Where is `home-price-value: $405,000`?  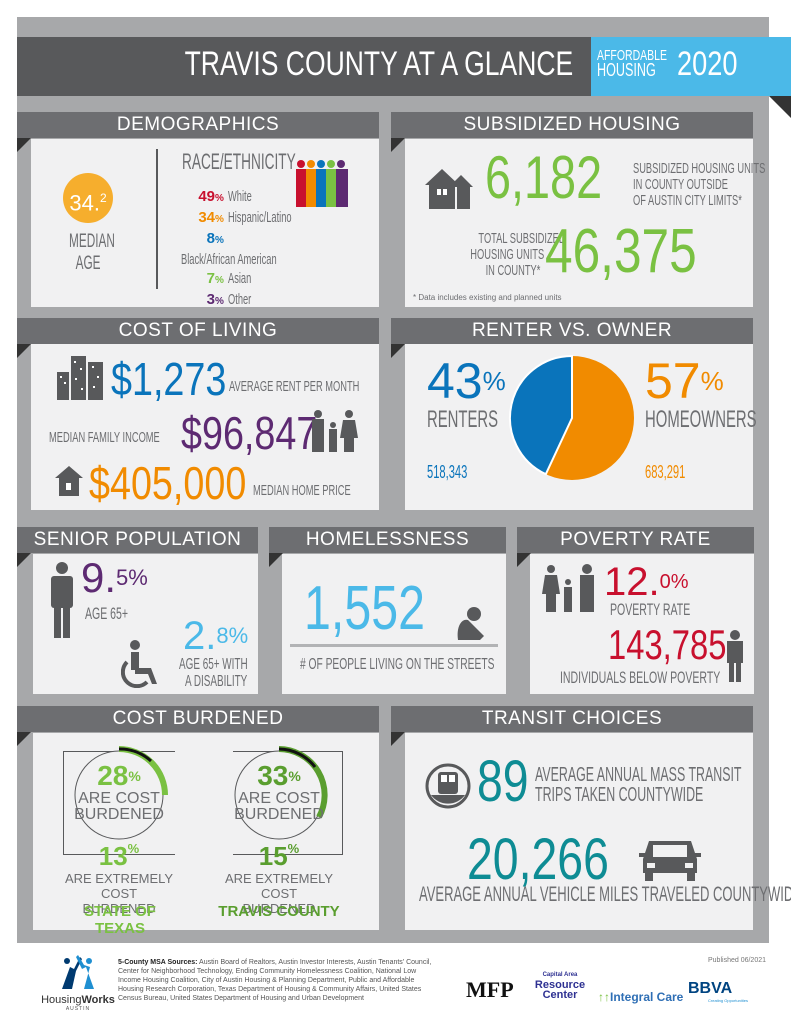
home-price-value: $405,000 is located at coordinates (168, 483).